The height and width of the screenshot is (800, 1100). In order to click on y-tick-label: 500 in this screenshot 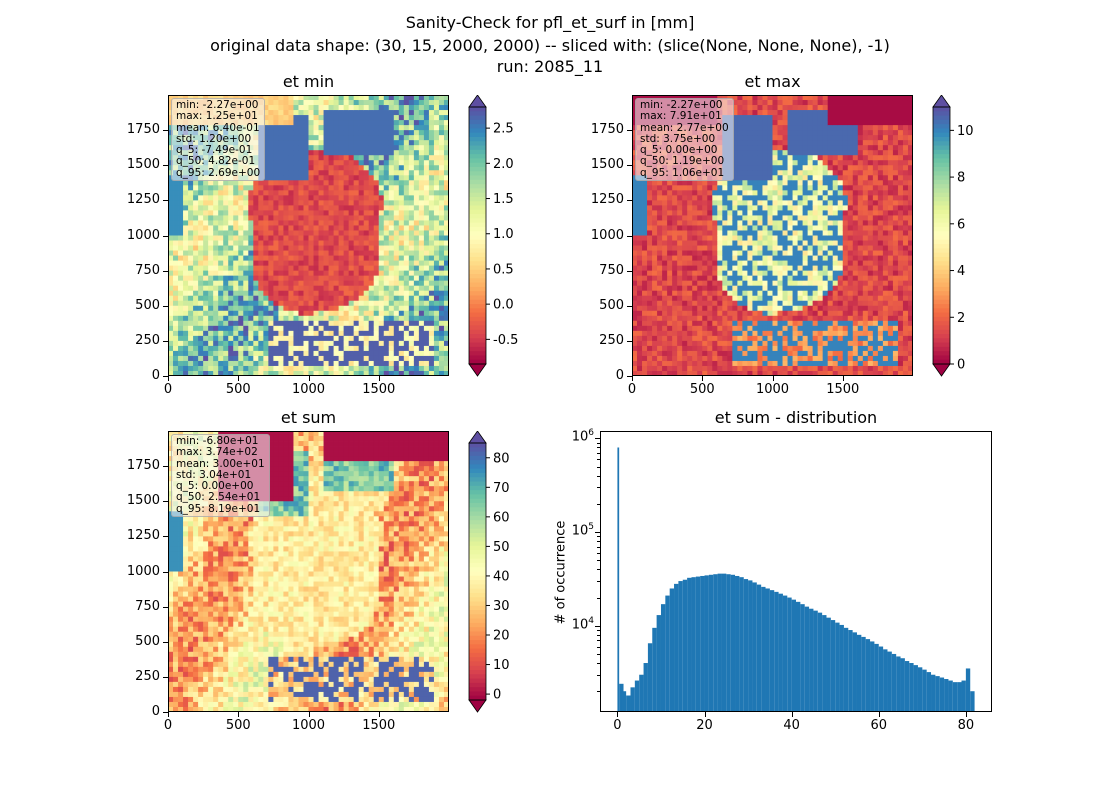, I will do `click(147, 305)`.